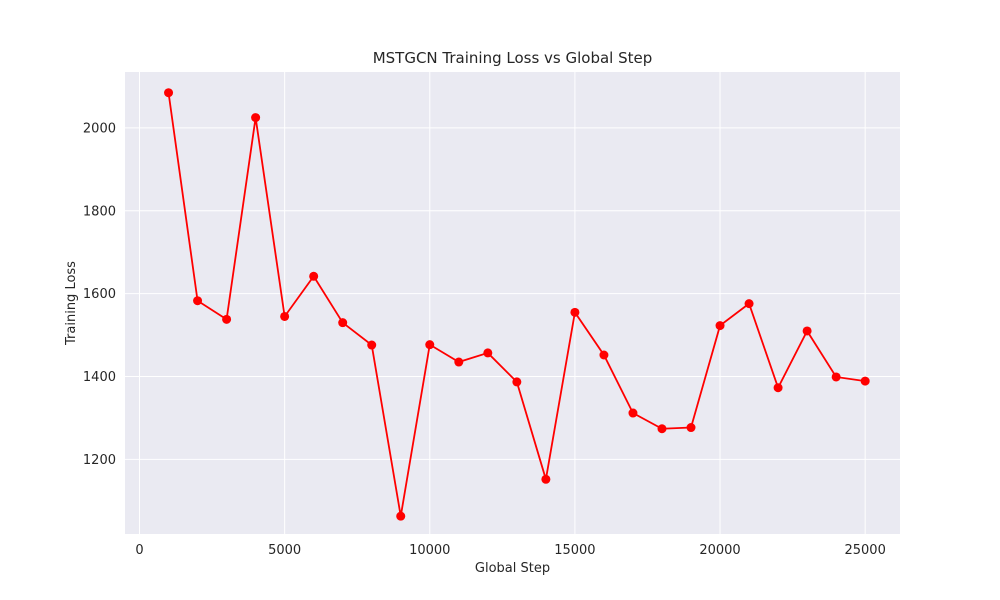 The width and height of the screenshot is (1000, 600). What do you see at coordinates (71, 303) in the screenshot?
I see `y-axis-label: Training Loss` at bounding box center [71, 303].